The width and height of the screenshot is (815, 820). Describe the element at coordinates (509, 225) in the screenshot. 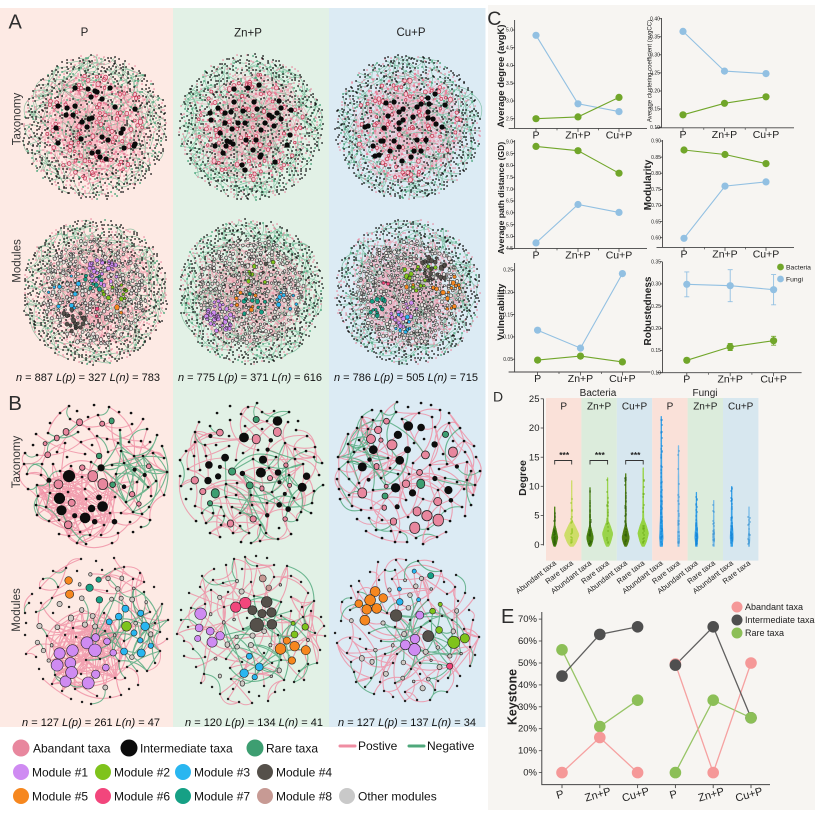

I see `svg-text: 5.5` at that location.